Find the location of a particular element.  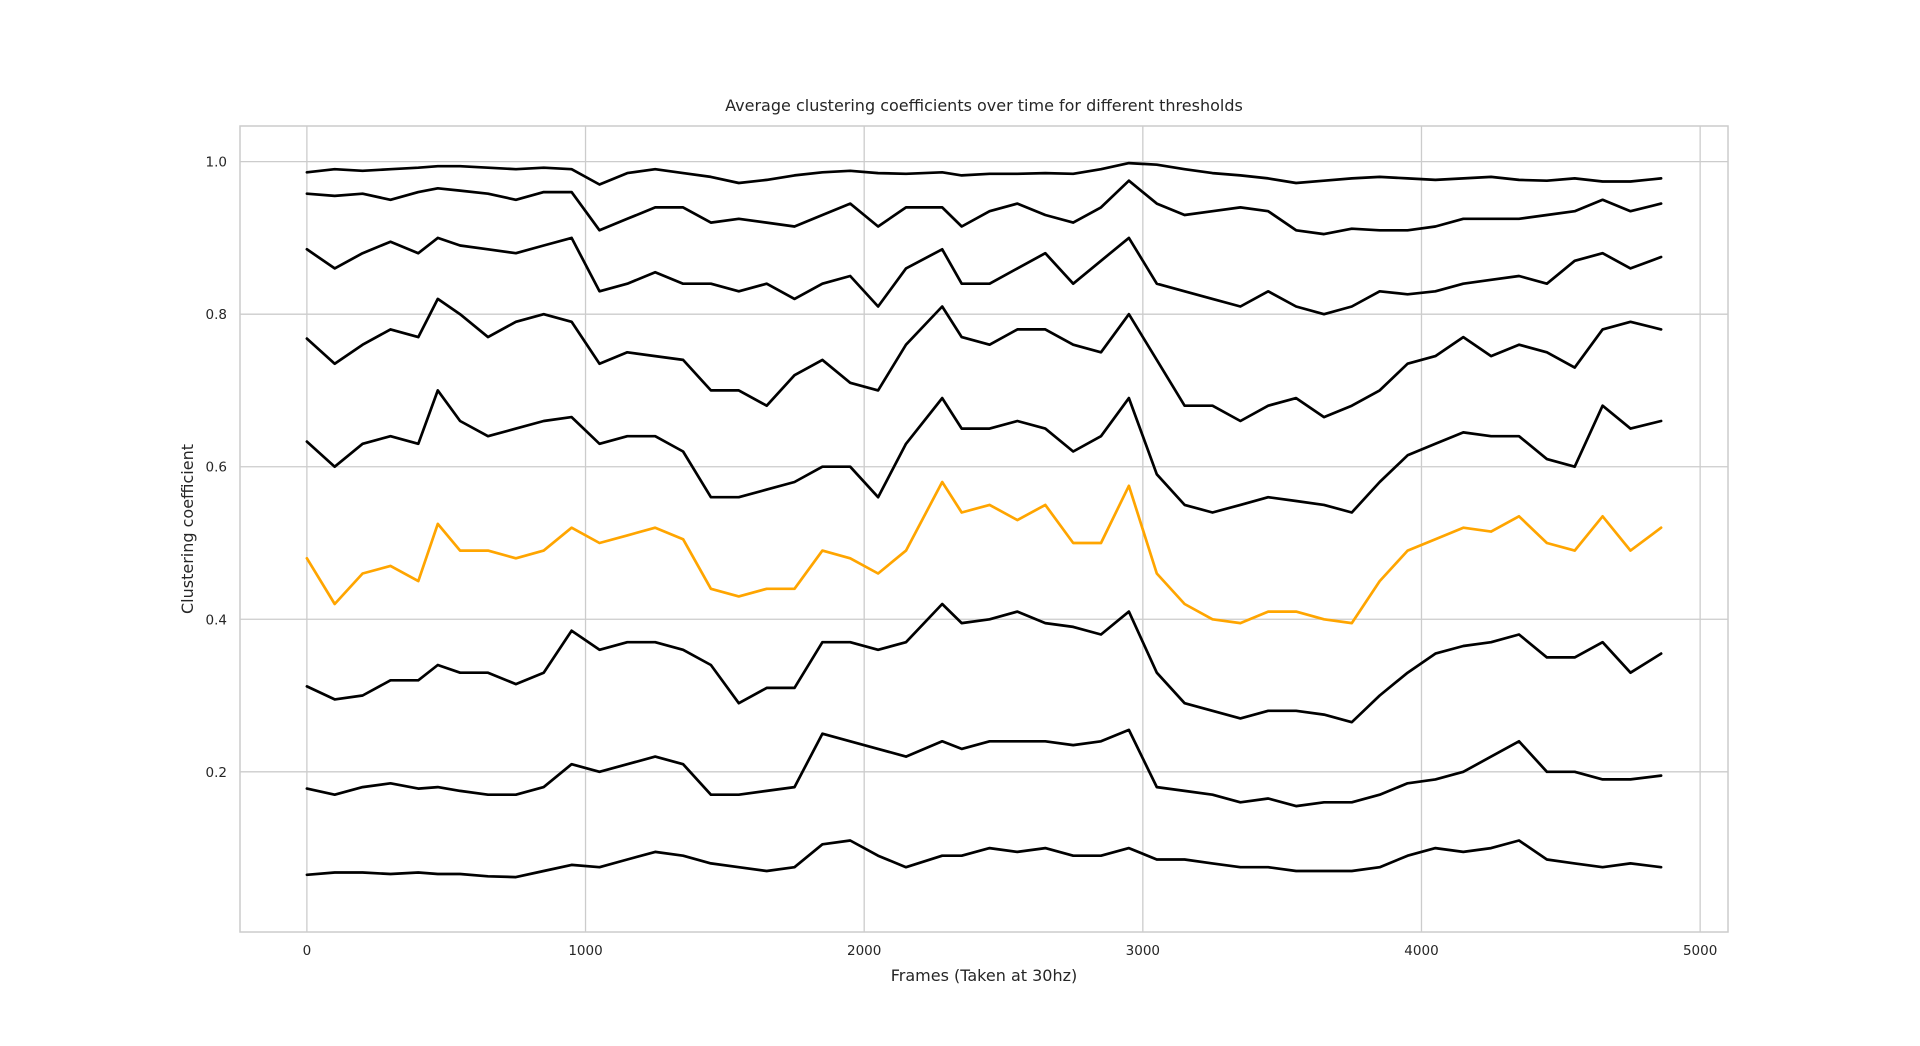

x-axis-label: Frames (Taken at 30hz) is located at coordinates (984, 975).